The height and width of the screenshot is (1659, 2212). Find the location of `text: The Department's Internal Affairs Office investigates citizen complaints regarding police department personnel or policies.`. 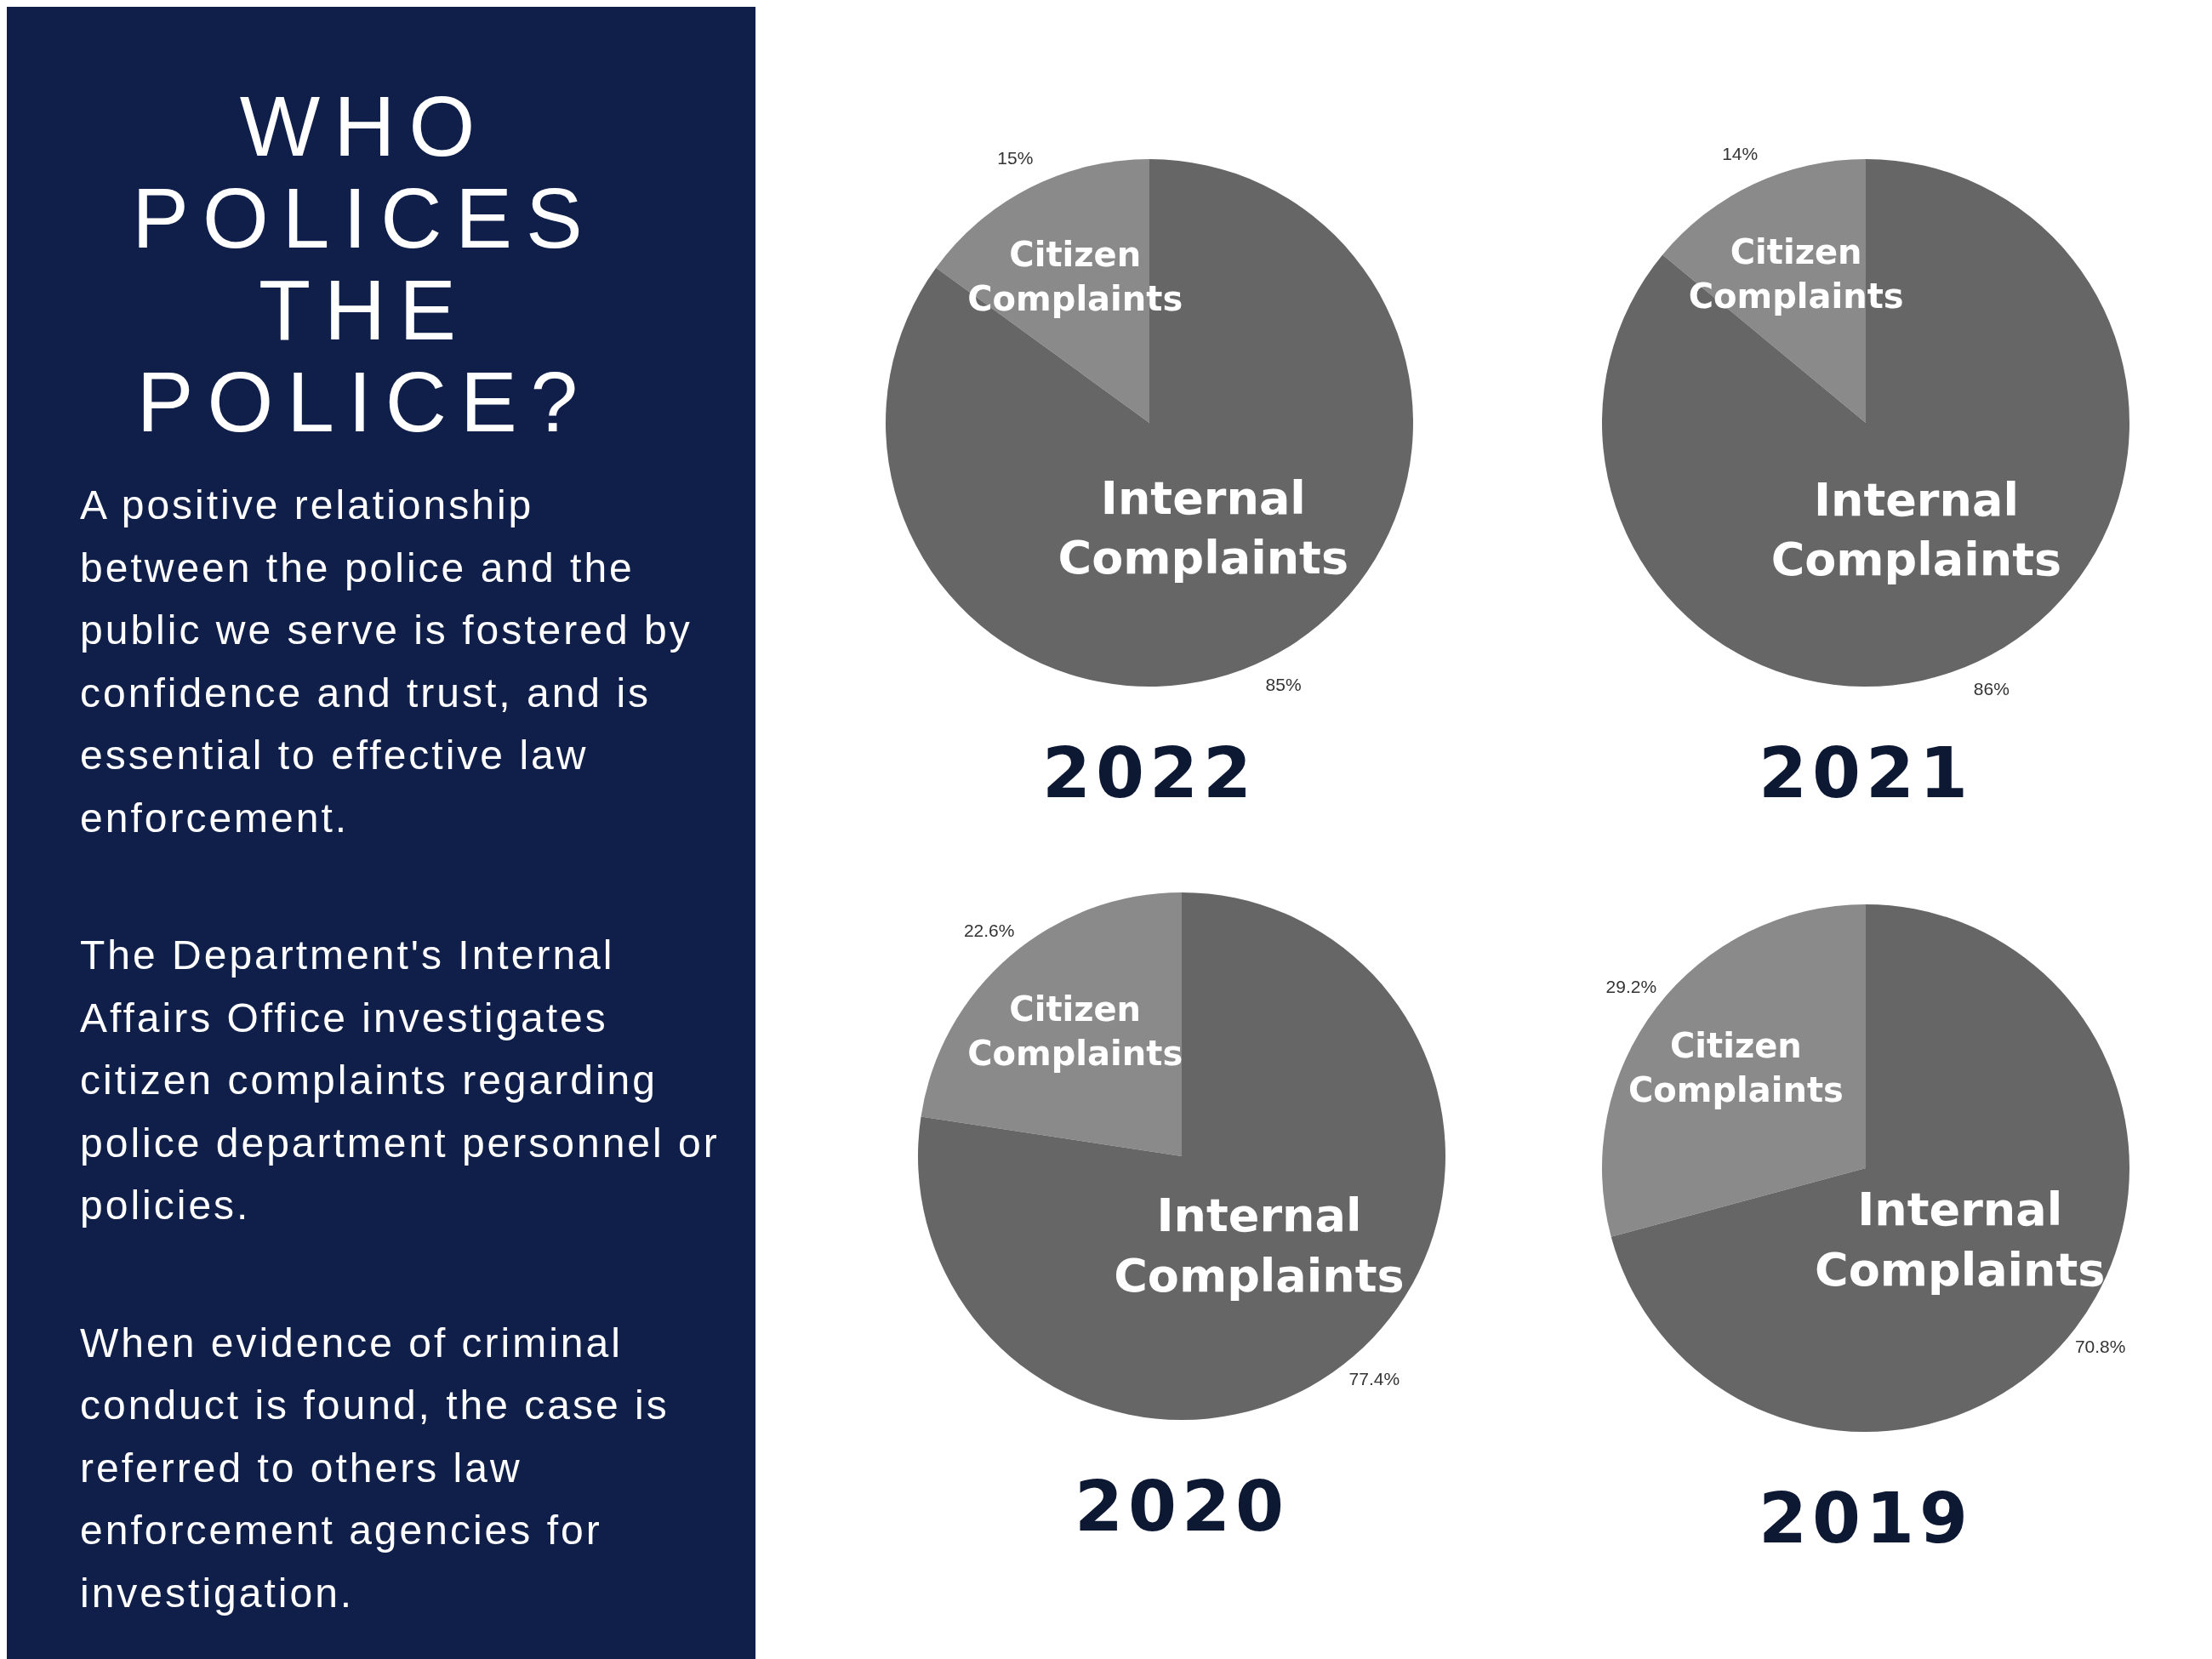

text: The Department's Internal Affairs Office investigates citizen complaints regarding police department personnel or policies. is located at coordinates (400, 1080).